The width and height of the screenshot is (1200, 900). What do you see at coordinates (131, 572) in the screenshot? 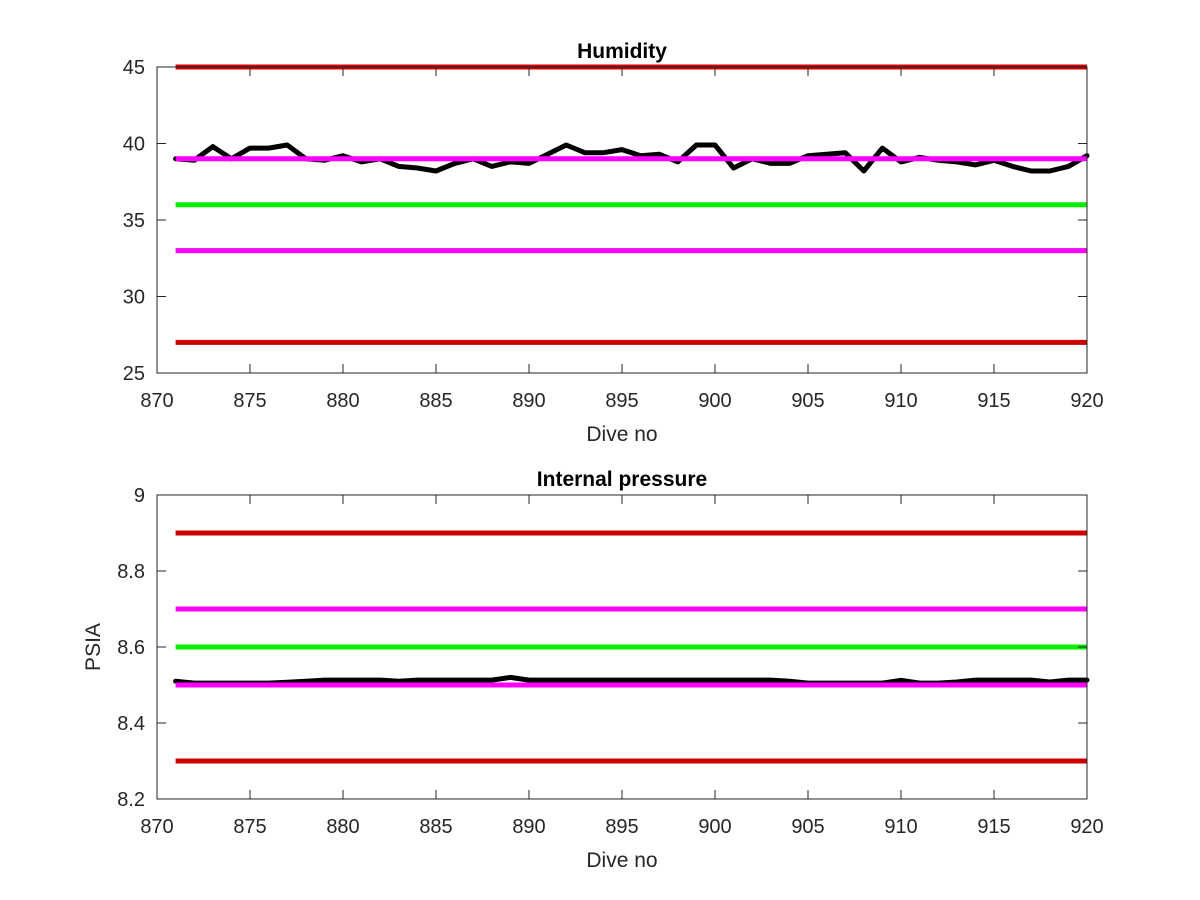
I see `internal-pressure-y-tick-label: 8.8` at bounding box center [131, 572].